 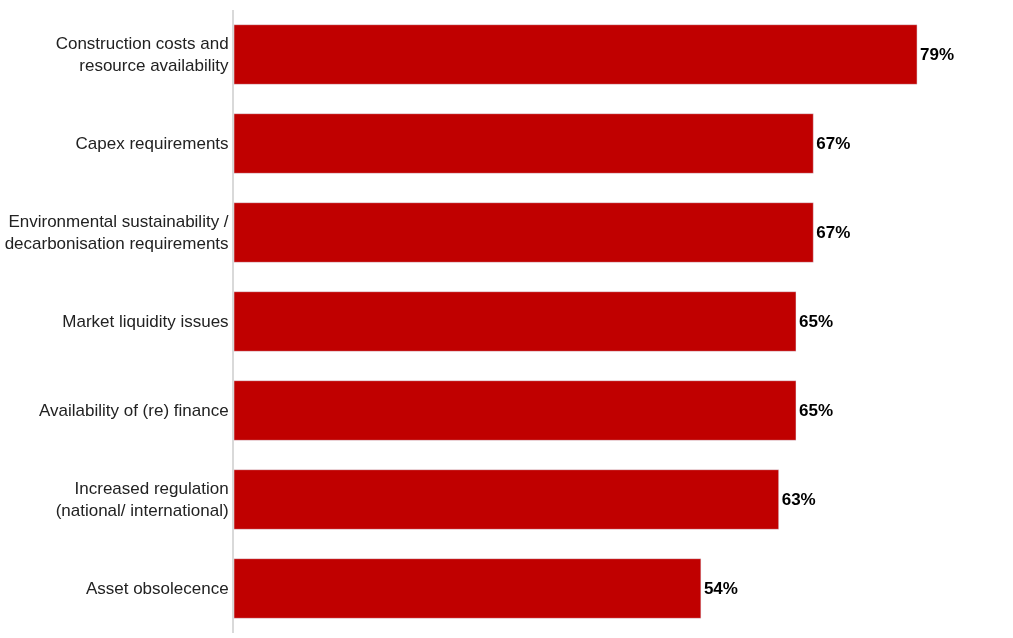 I want to click on y-tick-label: Construction costs and resource availability, so click(x=142, y=55).